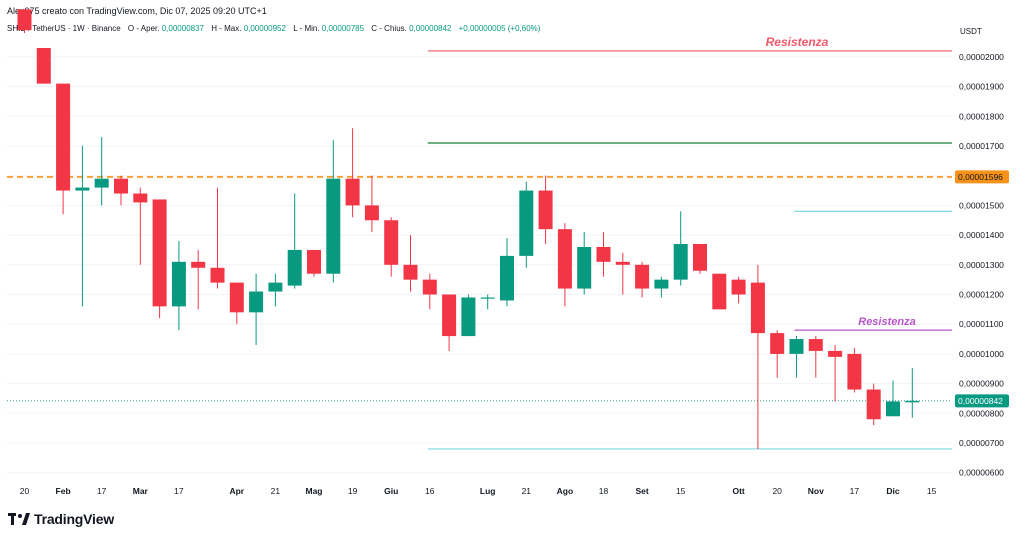 The height and width of the screenshot is (539, 1024). Describe the element at coordinates (981, 413) in the screenshot. I see `y-tick-label: 0,00000800` at that location.